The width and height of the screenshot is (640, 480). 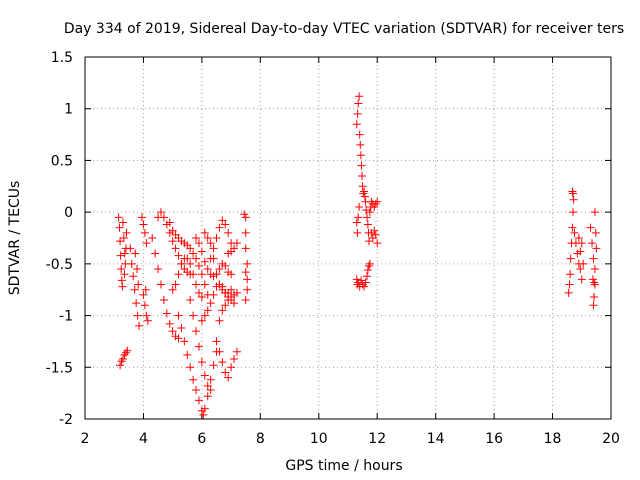 I want to click on series-arc-k, so click(x=200, y=345).